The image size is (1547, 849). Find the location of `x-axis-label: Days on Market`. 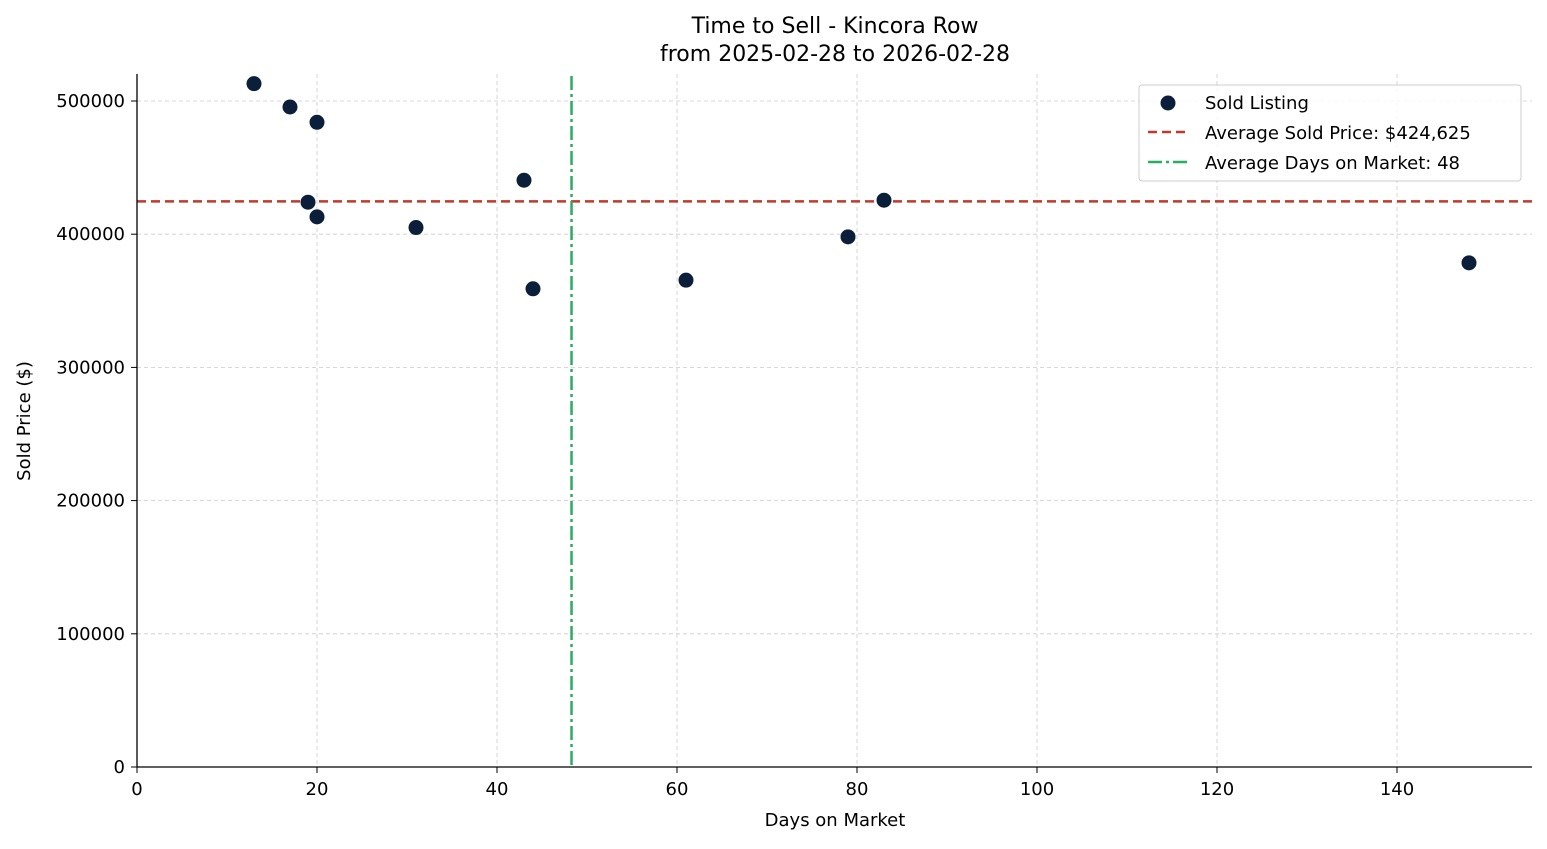

x-axis-label: Days on Market is located at coordinates (835, 820).